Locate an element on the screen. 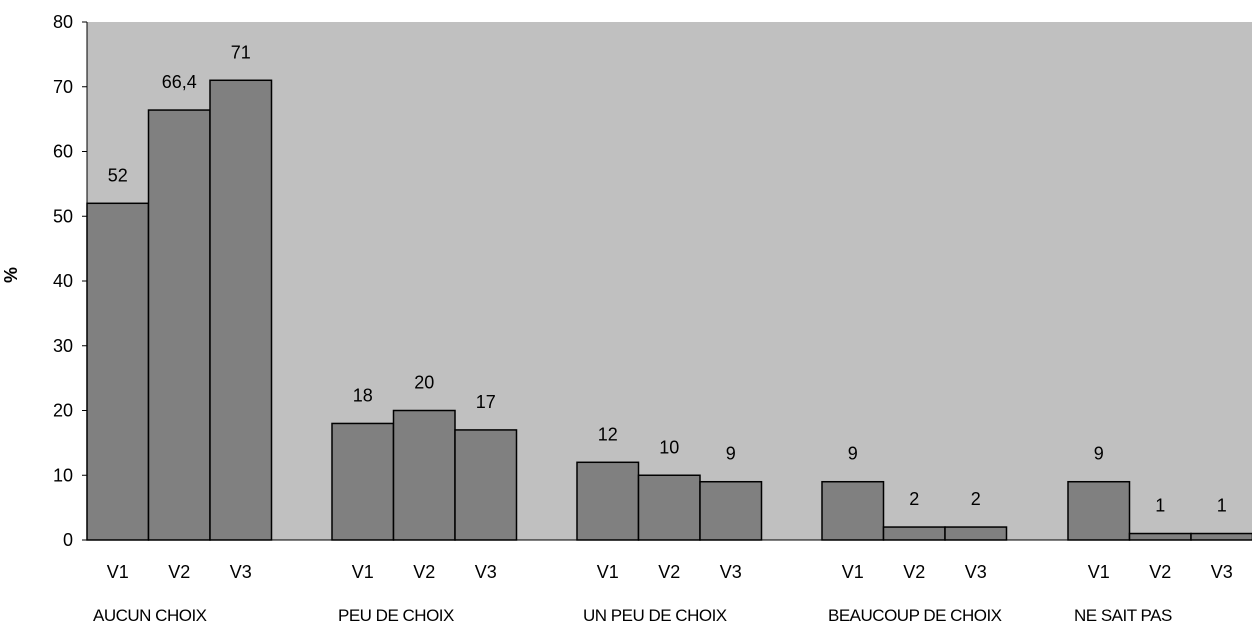 Image resolution: width=1252 pixels, height=631 pixels. data-label: 17 is located at coordinates (486, 402).